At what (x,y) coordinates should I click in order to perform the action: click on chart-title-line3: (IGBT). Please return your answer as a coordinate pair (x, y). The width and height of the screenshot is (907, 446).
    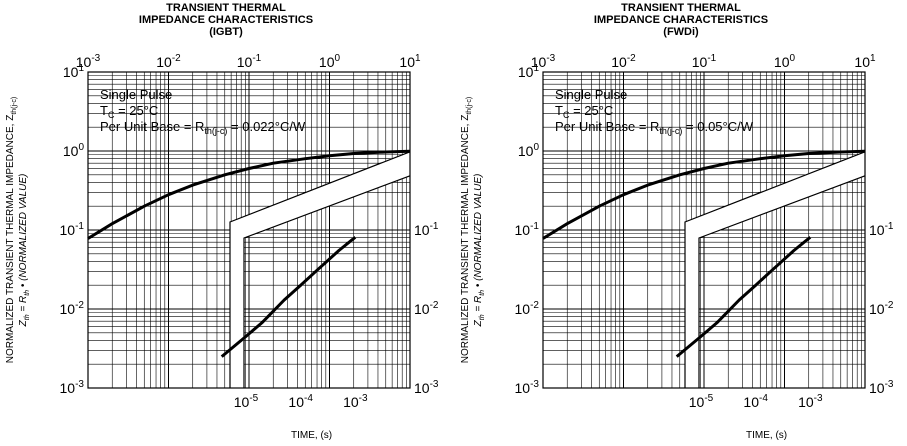
    Looking at the image, I should click on (226, 32).